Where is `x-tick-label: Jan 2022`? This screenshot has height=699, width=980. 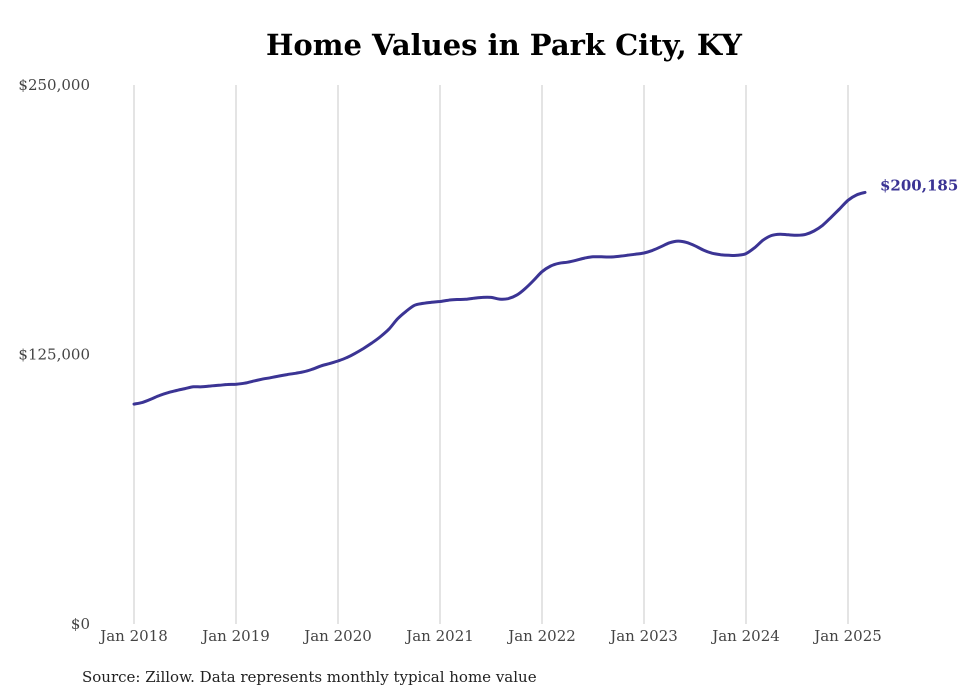 x-tick-label: Jan 2022 is located at coordinates (541, 636).